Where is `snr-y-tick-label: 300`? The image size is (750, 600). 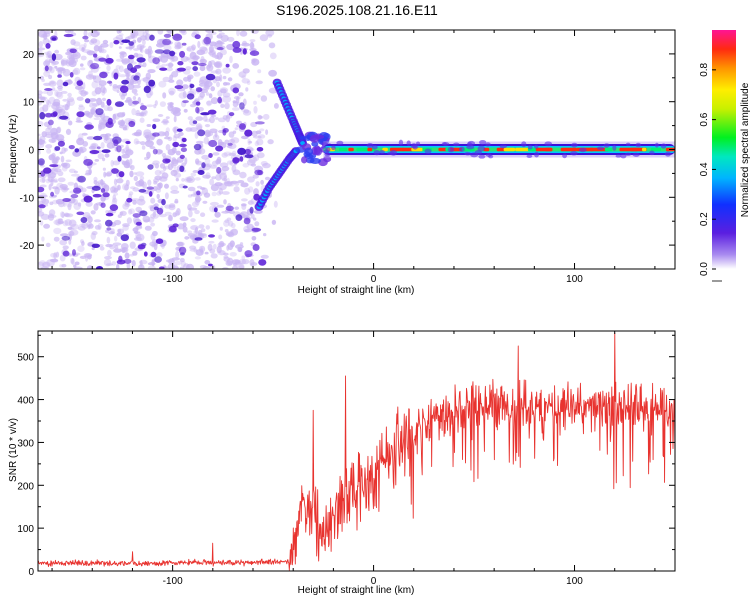
snr-y-tick-label: 300 is located at coordinates (25, 443).